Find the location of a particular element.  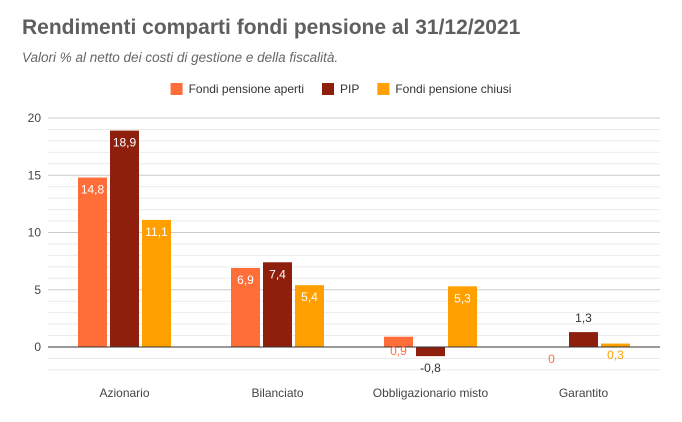

y-tick-label: 5 is located at coordinates (37, 290).